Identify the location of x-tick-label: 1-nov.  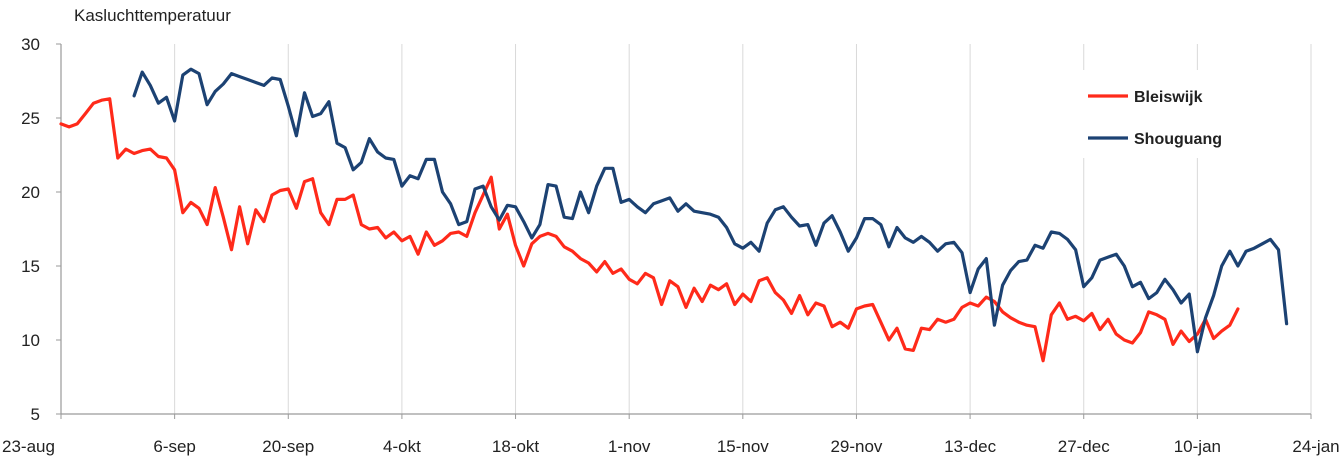
(629, 446).